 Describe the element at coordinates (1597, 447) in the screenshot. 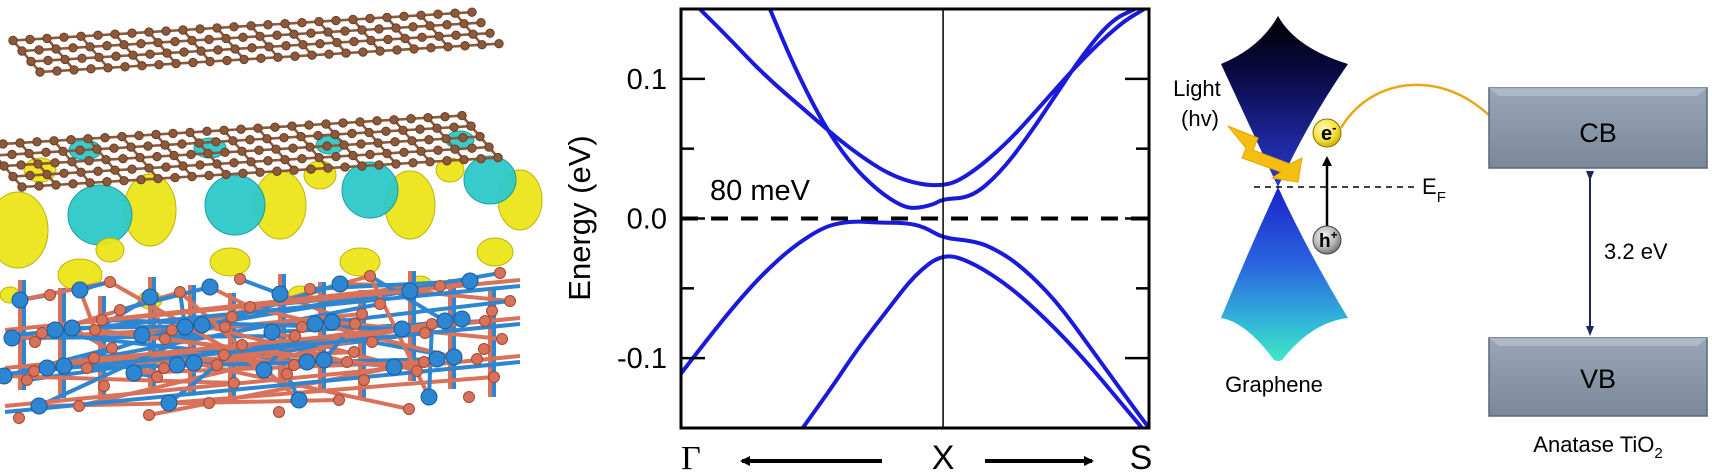

I see `tio2-label: Anatase TiO2` at that location.